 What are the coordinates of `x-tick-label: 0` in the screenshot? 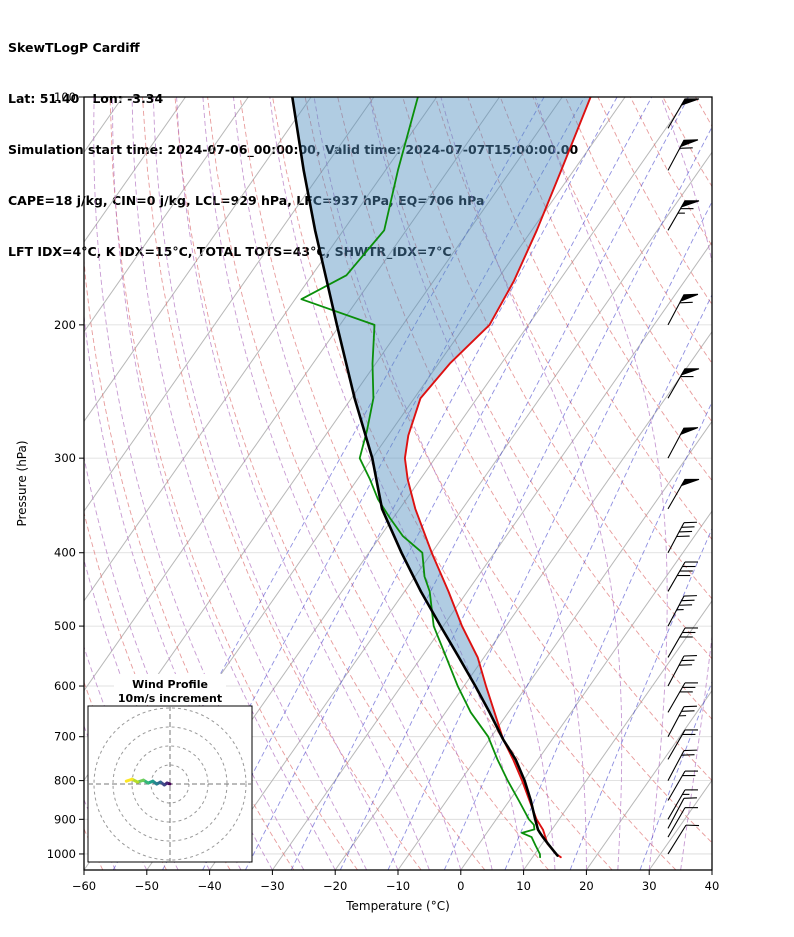 It's located at (460, 886).